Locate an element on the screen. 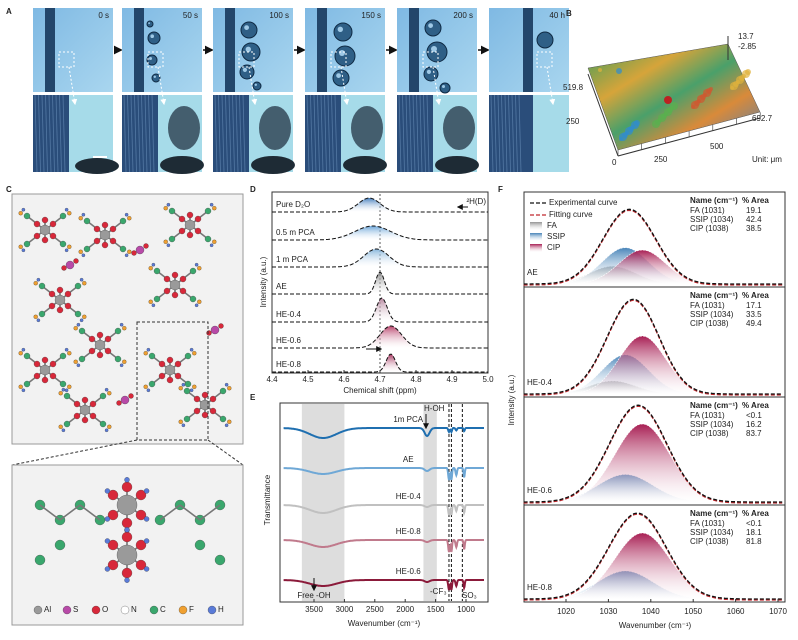 The image size is (798, 640). x-tick-label: 2500 is located at coordinates (375, 609).